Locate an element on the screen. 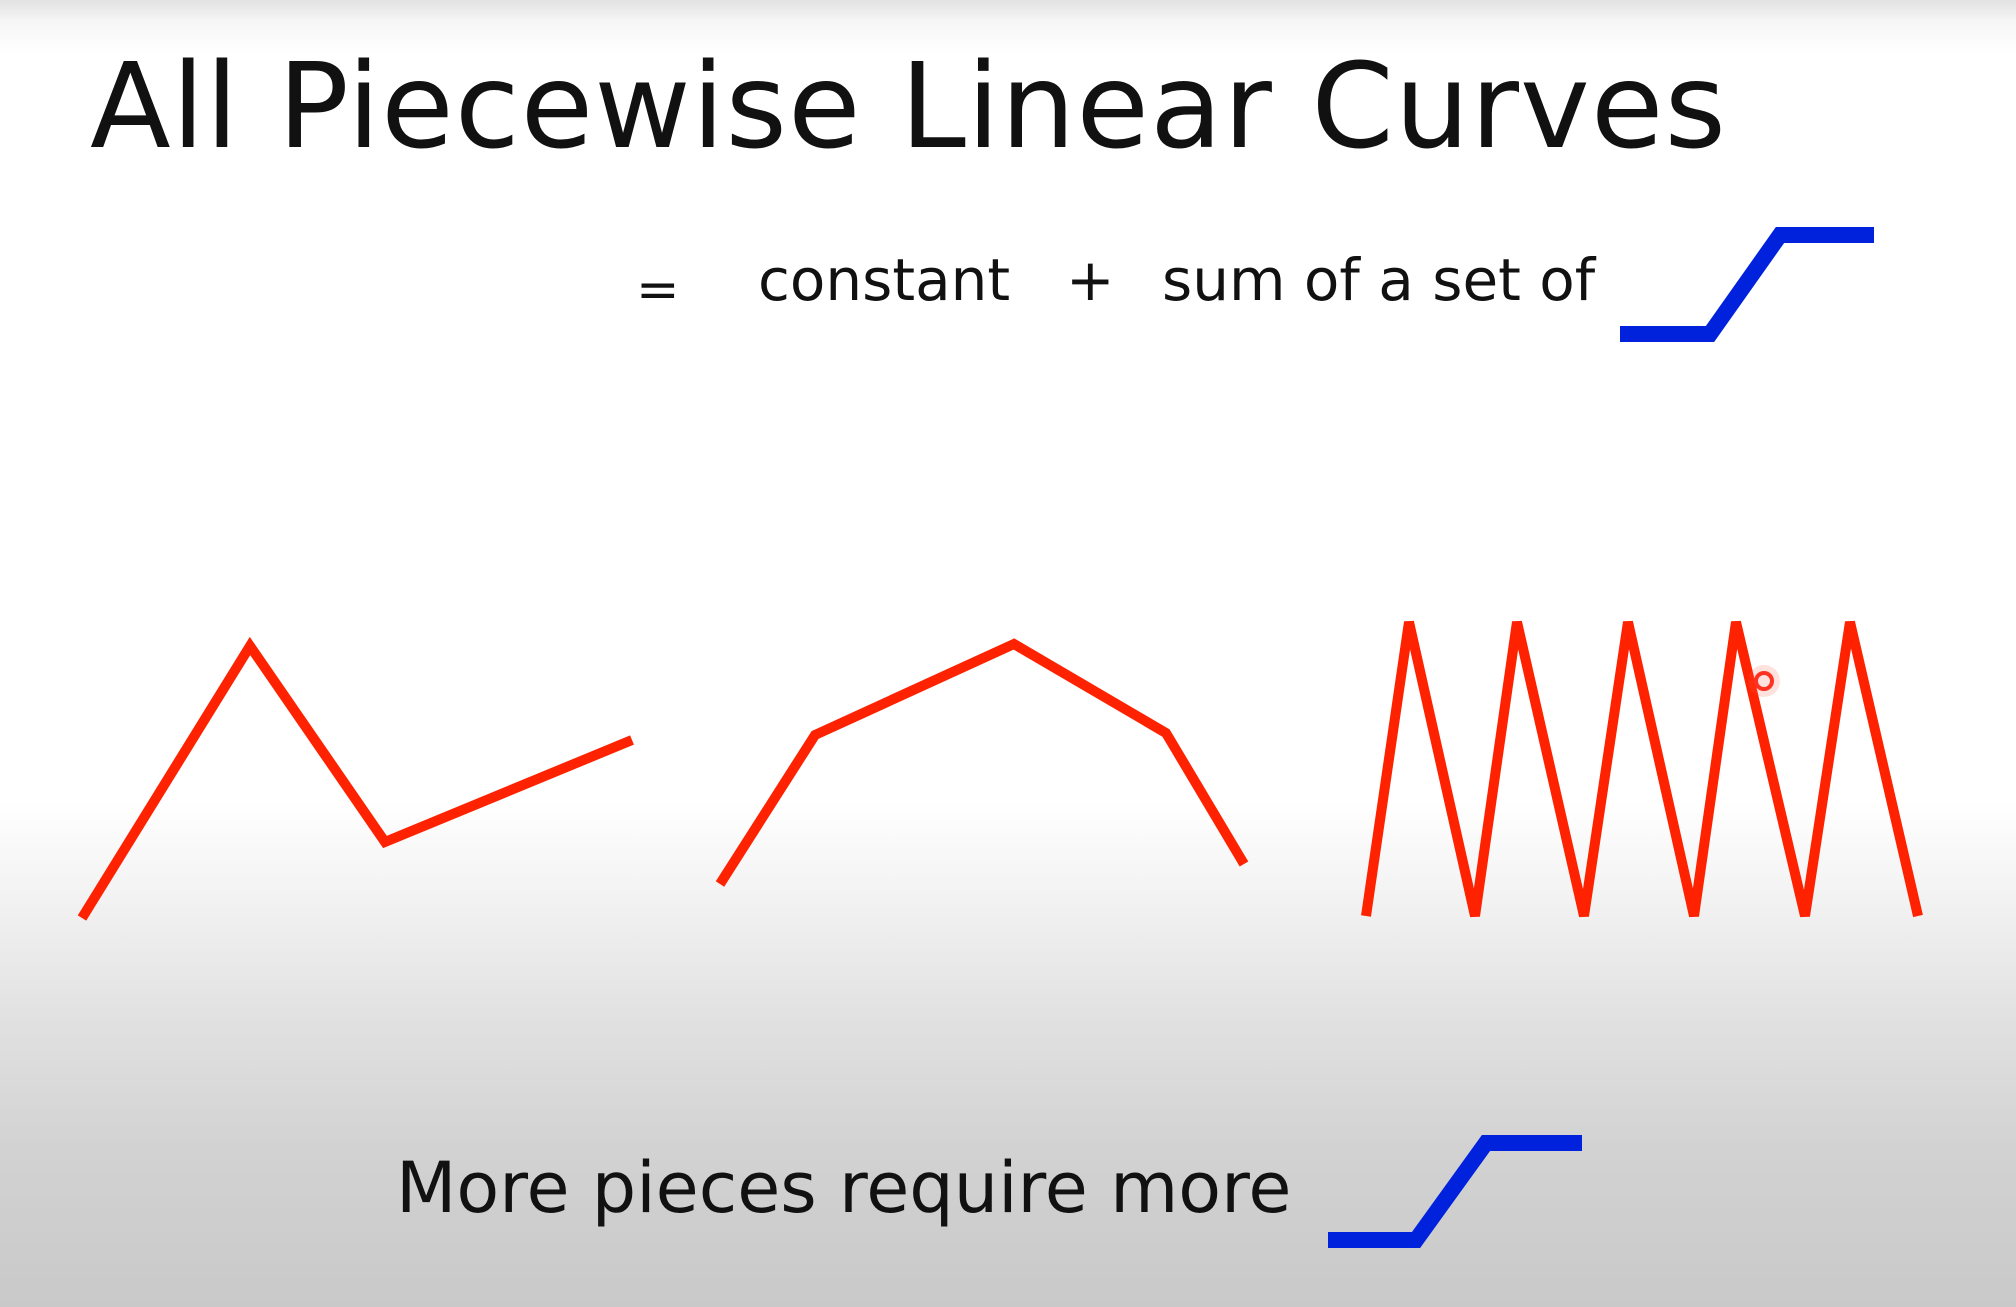 The height and width of the screenshot is (1307, 2016). equals-sign: = is located at coordinates (658, 290).